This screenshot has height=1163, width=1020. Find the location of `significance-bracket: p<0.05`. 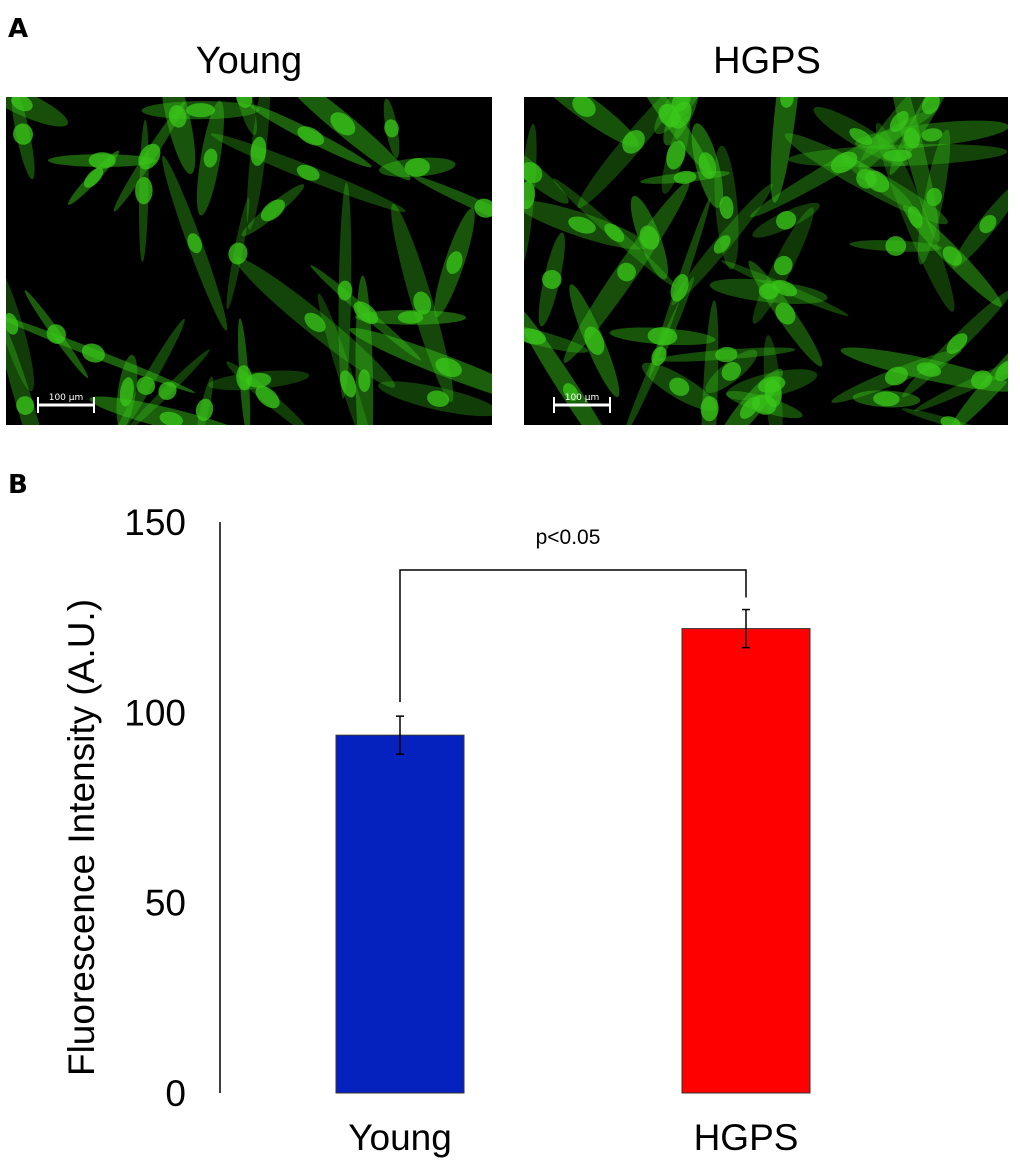

significance-bracket: p<0.05 is located at coordinates (573, 614).